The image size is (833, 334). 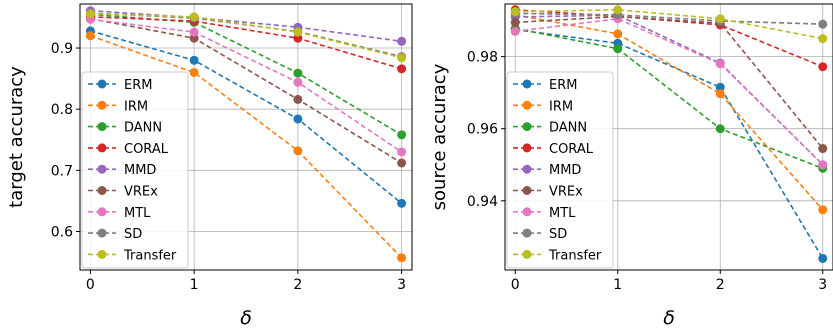 What do you see at coordinates (16, 137) in the screenshot?
I see `y-axis-label: target accuracy` at bounding box center [16, 137].